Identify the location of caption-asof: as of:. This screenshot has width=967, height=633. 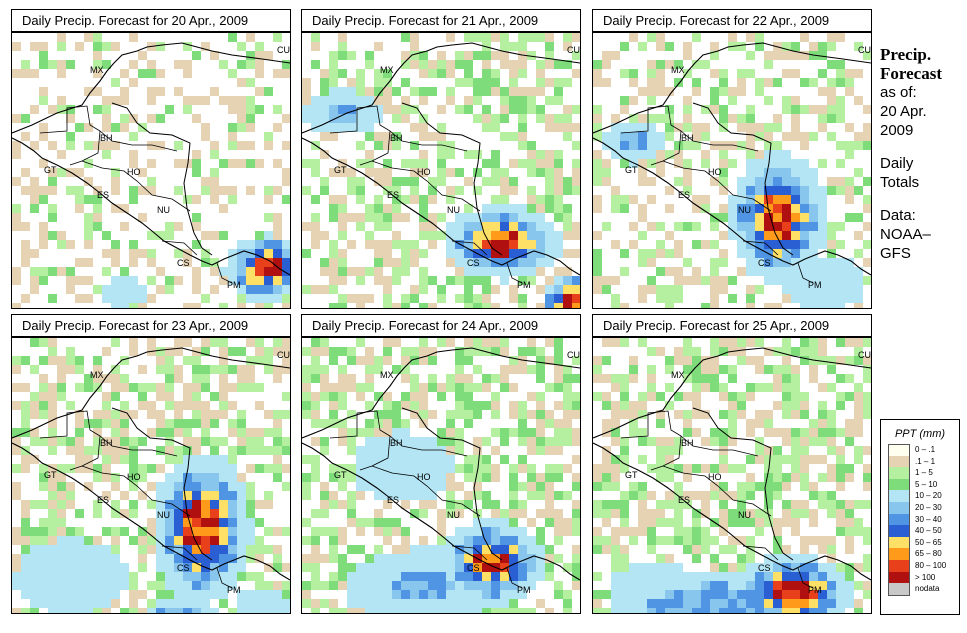
(898, 92).